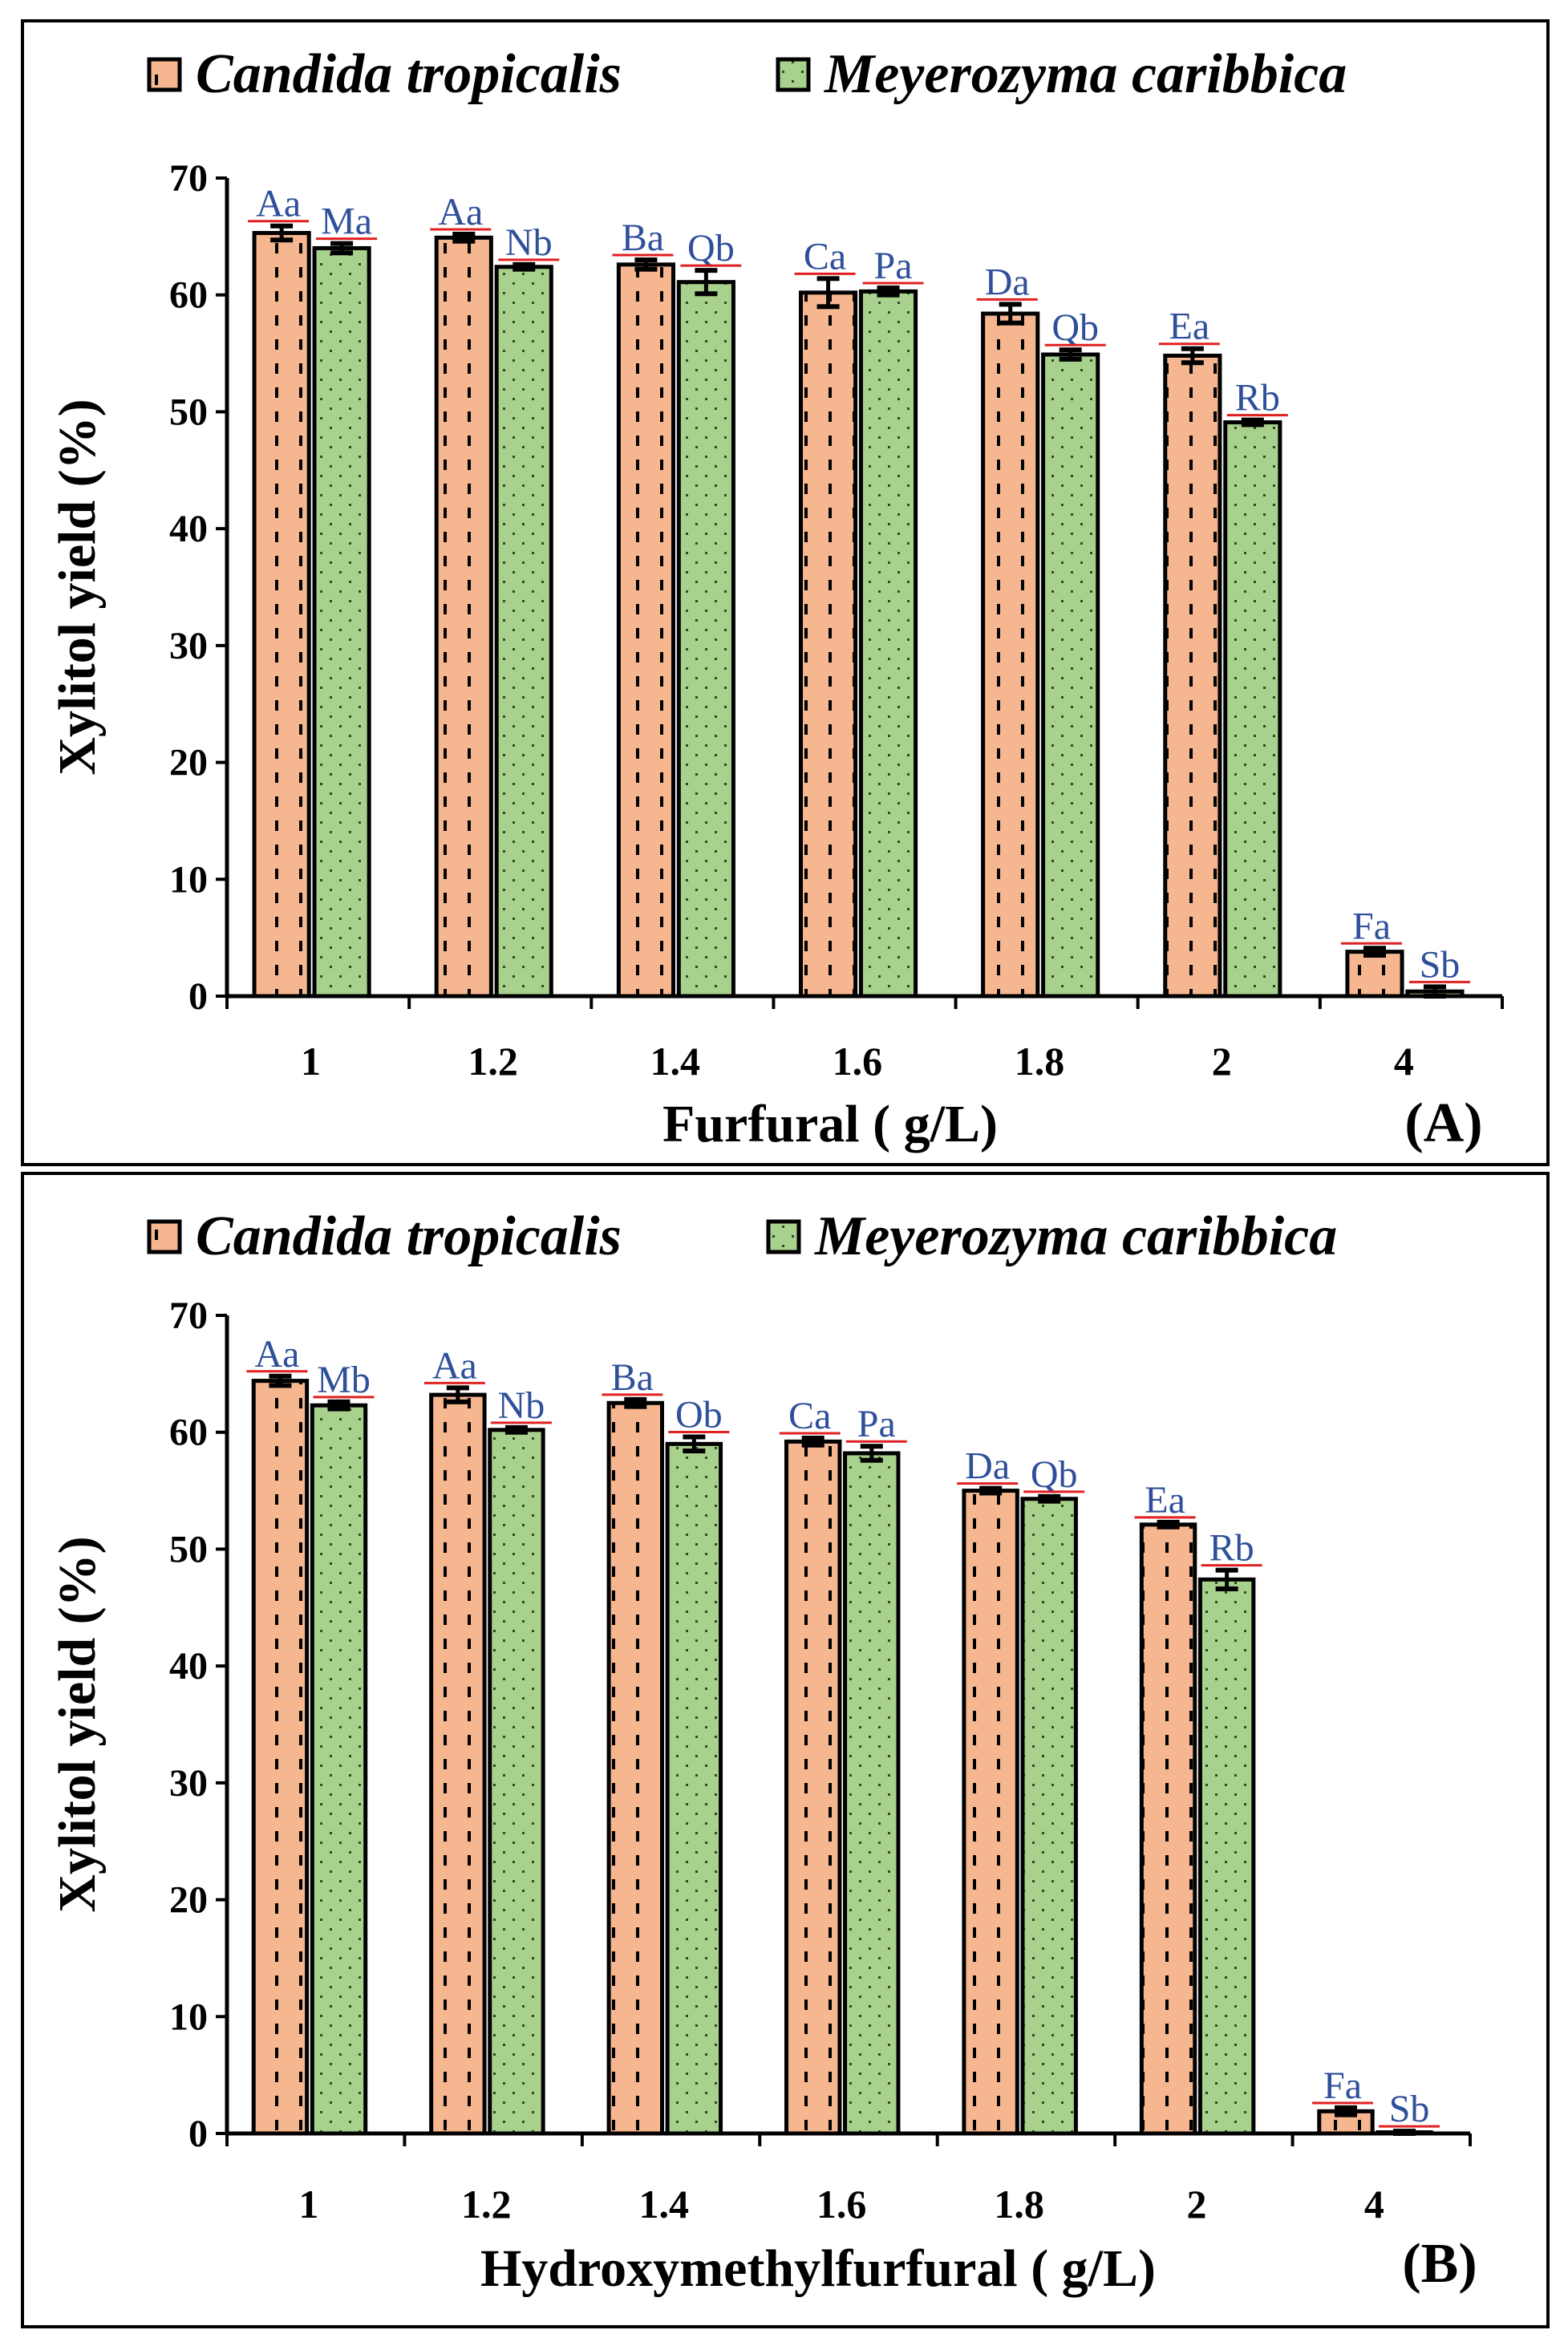  I want to click on x-tick-label: 1.6, so click(858, 1061).